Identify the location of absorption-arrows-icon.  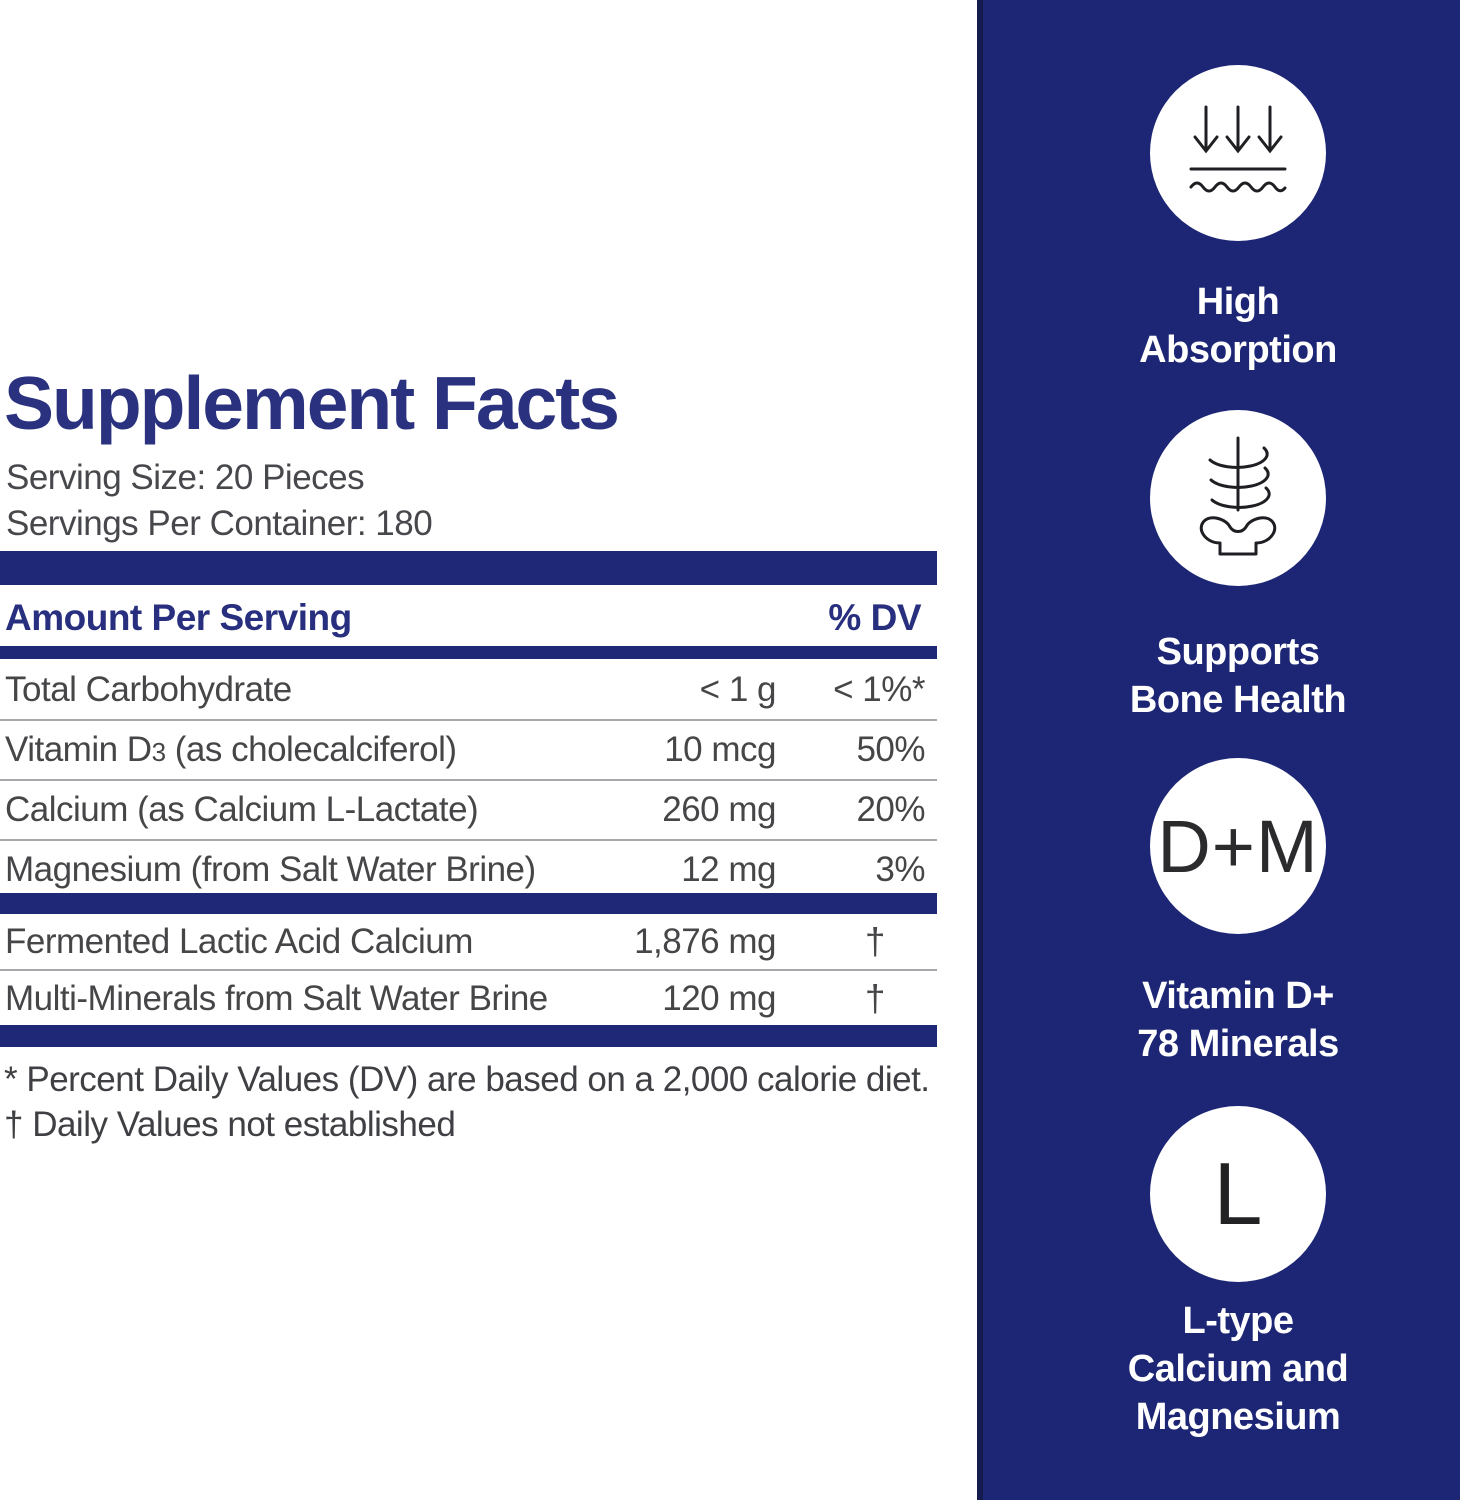
(1238, 153).